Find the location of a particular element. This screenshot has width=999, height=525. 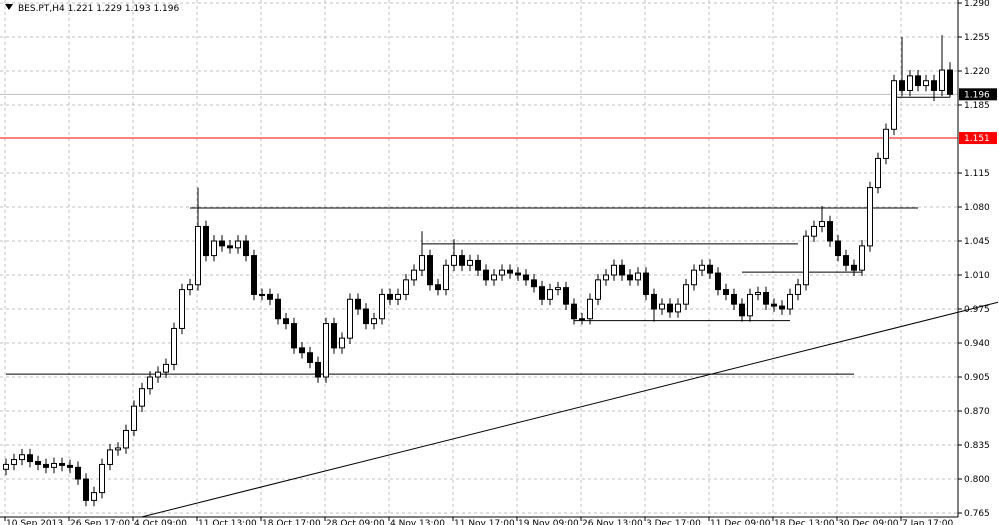

x-tick-label: 18 Oct 17:00 is located at coordinates (291, 522).